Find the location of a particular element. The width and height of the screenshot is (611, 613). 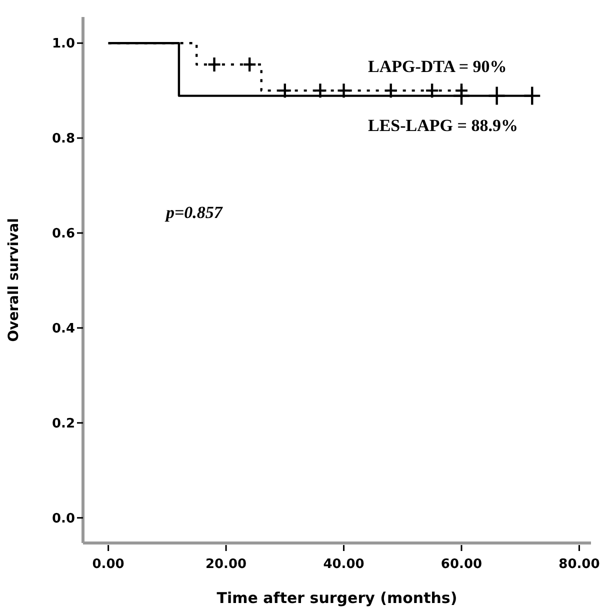

y-tick-label: 0.4 is located at coordinates (63, 329).